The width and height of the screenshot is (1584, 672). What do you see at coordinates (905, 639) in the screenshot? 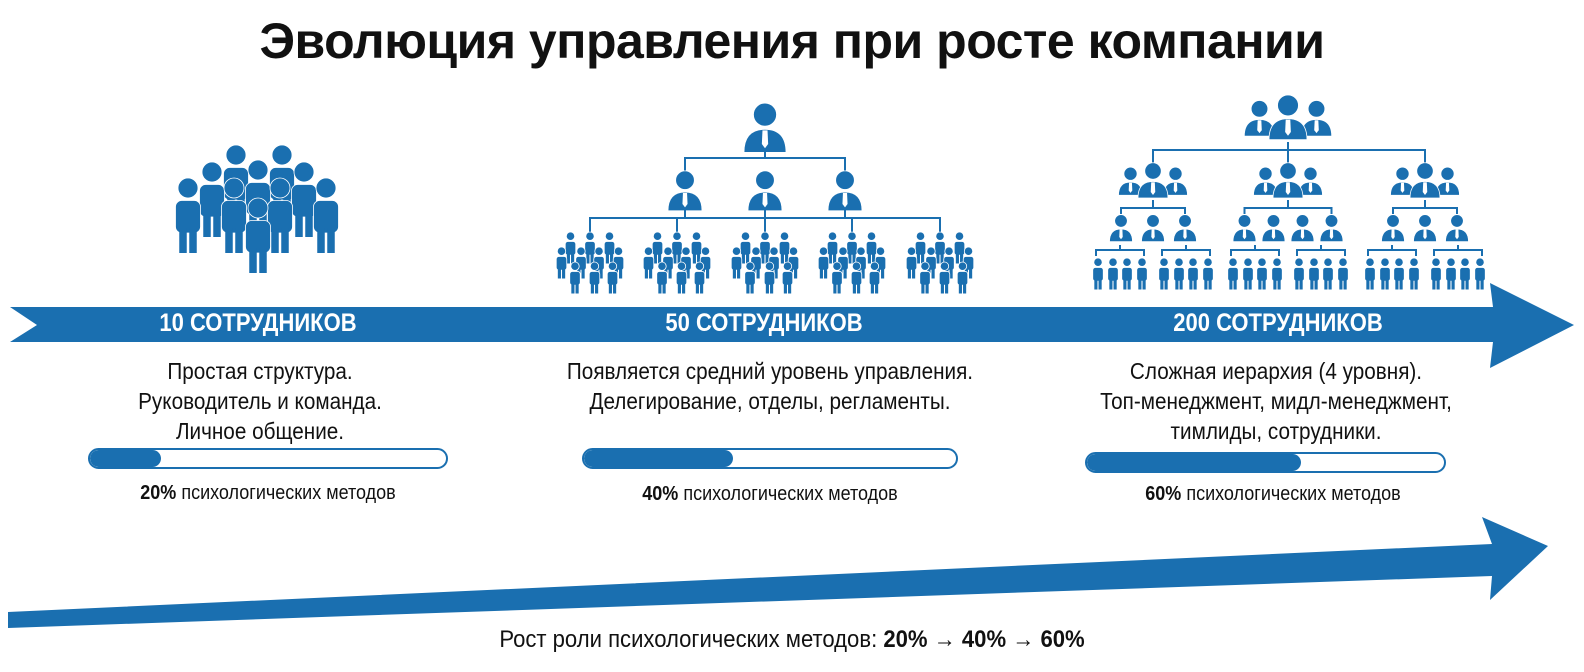
I see `caption-value: 20%` at bounding box center [905, 639].